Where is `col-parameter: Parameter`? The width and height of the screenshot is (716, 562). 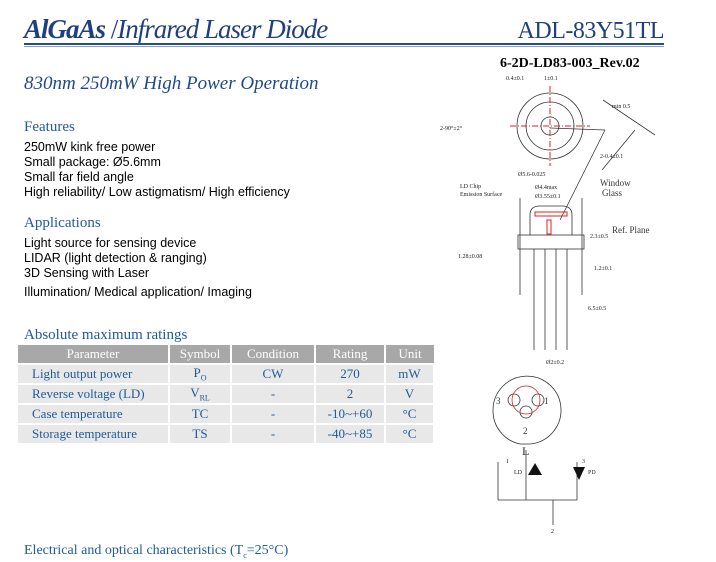 col-parameter: Parameter is located at coordinates (94, 354).